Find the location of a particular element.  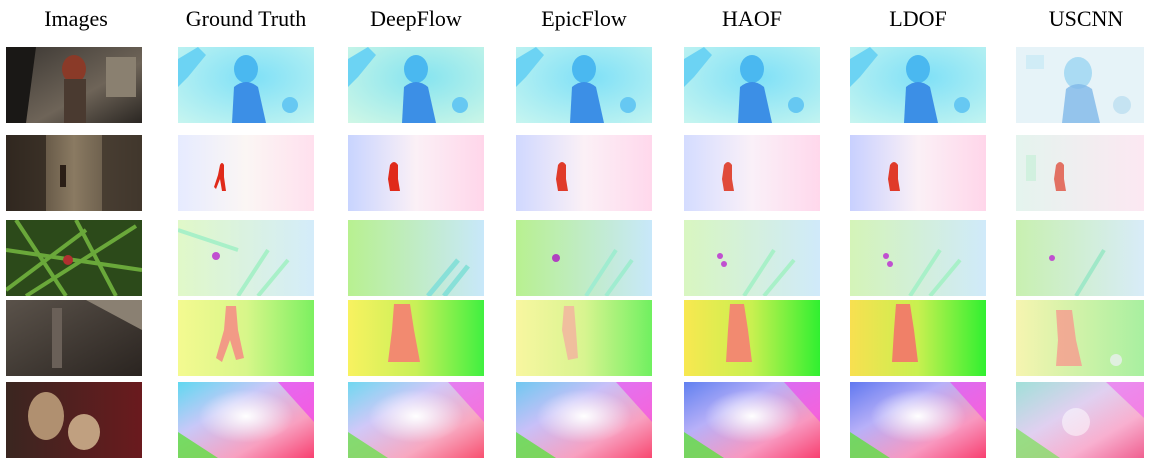

column-header-uscnn: USCNN is located at coordinates (1086, 18).